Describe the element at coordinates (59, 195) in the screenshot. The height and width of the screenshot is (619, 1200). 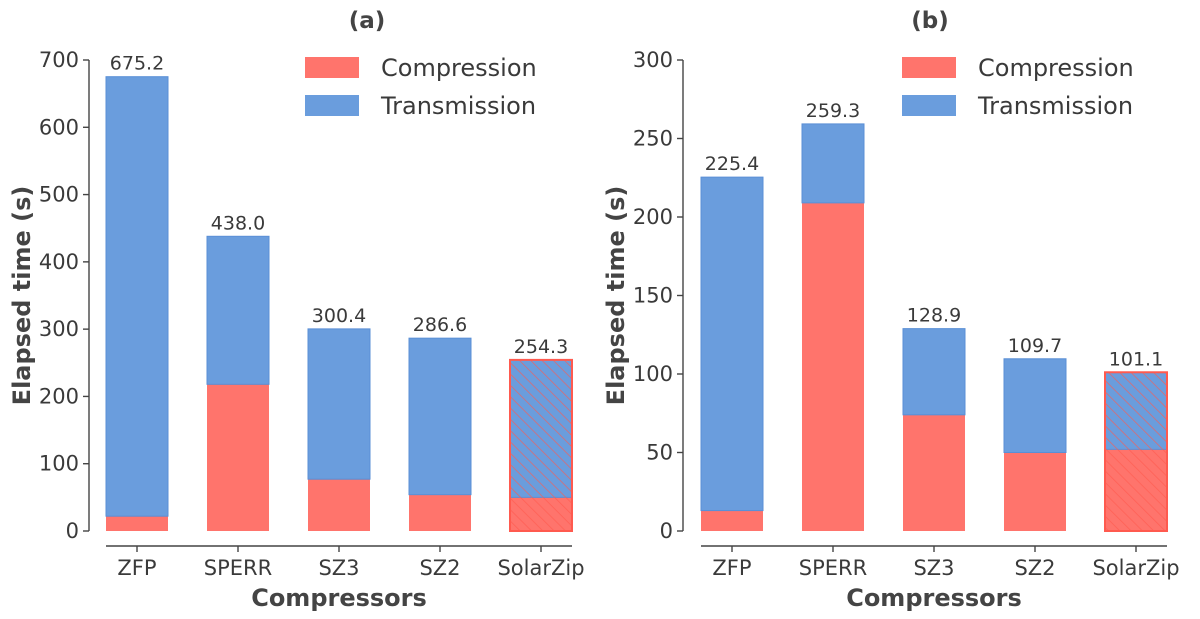
I see `y-tick-label: 500` at that location.